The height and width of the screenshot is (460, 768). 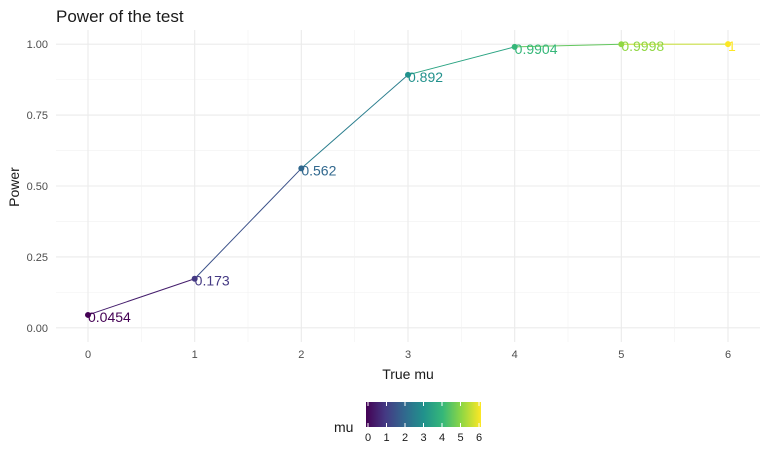 I want to click on legend-tick-label: 5, so click(x=460, y=438).